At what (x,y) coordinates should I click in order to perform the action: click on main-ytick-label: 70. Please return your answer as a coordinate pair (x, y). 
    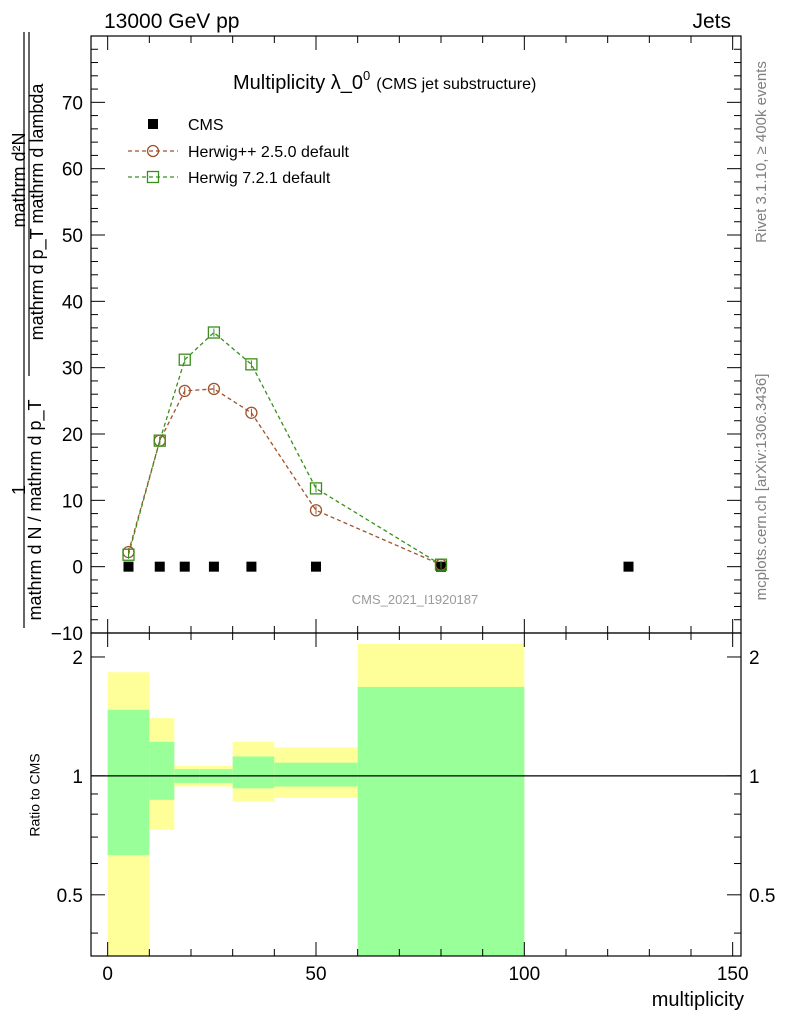
    Looking at the image, I should click on (72, 103).